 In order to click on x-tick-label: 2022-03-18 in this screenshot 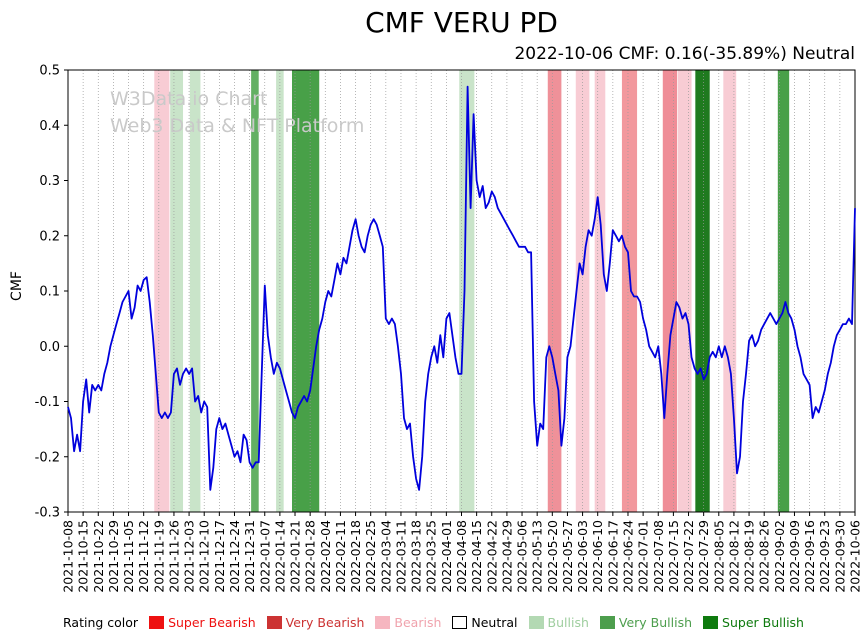, I will do `click(416, 556)`.